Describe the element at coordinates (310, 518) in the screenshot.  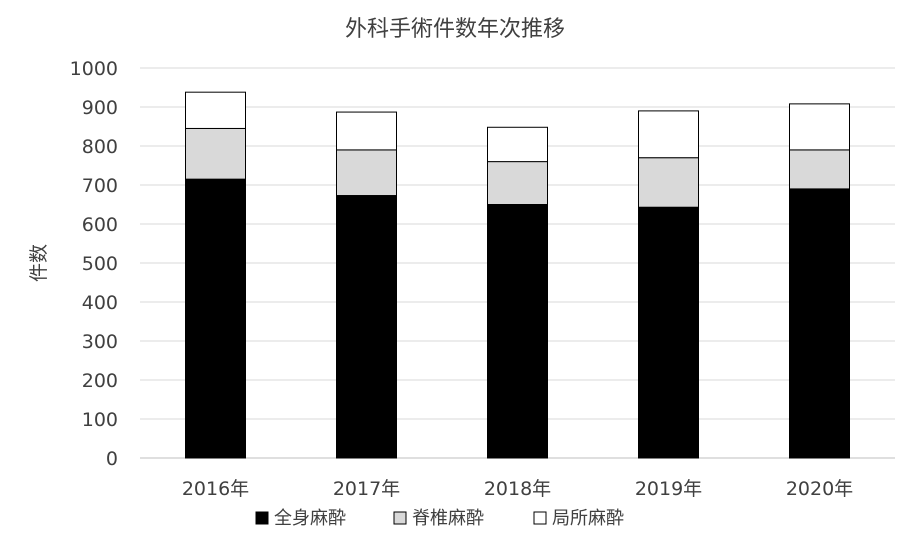
I see `legend-label: 全身麻酔` at that location.